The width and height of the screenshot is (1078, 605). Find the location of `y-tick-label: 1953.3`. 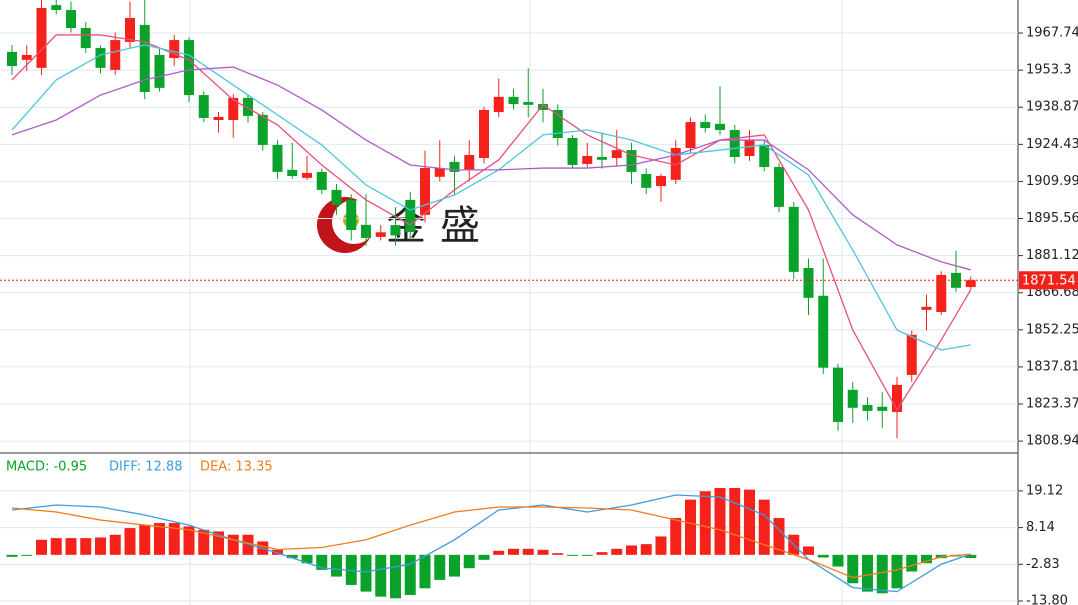

y-tick-label: 1953.3 is located at coordinates (1049, 70).